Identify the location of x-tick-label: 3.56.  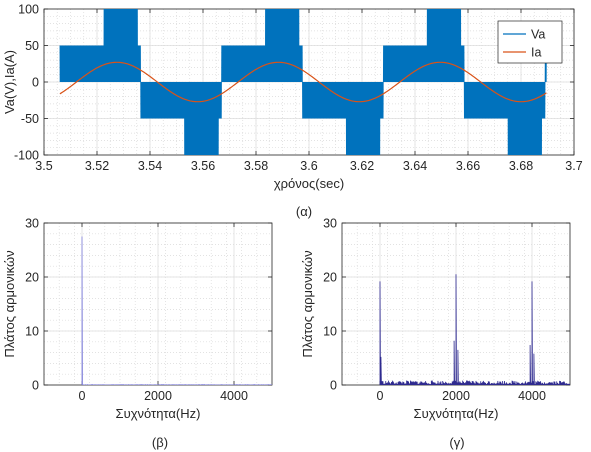
(203, 166).